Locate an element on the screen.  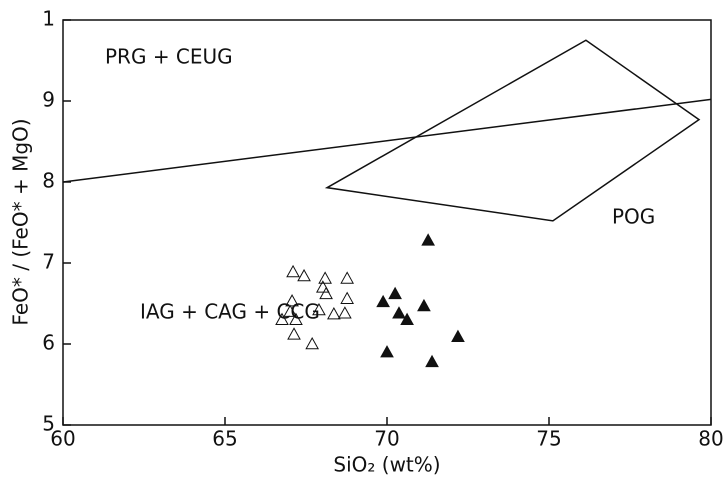
y-tick-label: 8 is located at coordinates (48, 181).